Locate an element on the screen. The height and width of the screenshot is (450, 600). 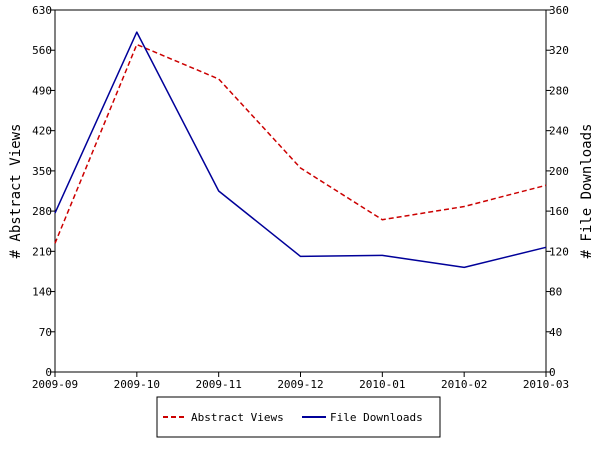
legend-label-file-downloads: File Downloads is located at coordinates (376, 417).